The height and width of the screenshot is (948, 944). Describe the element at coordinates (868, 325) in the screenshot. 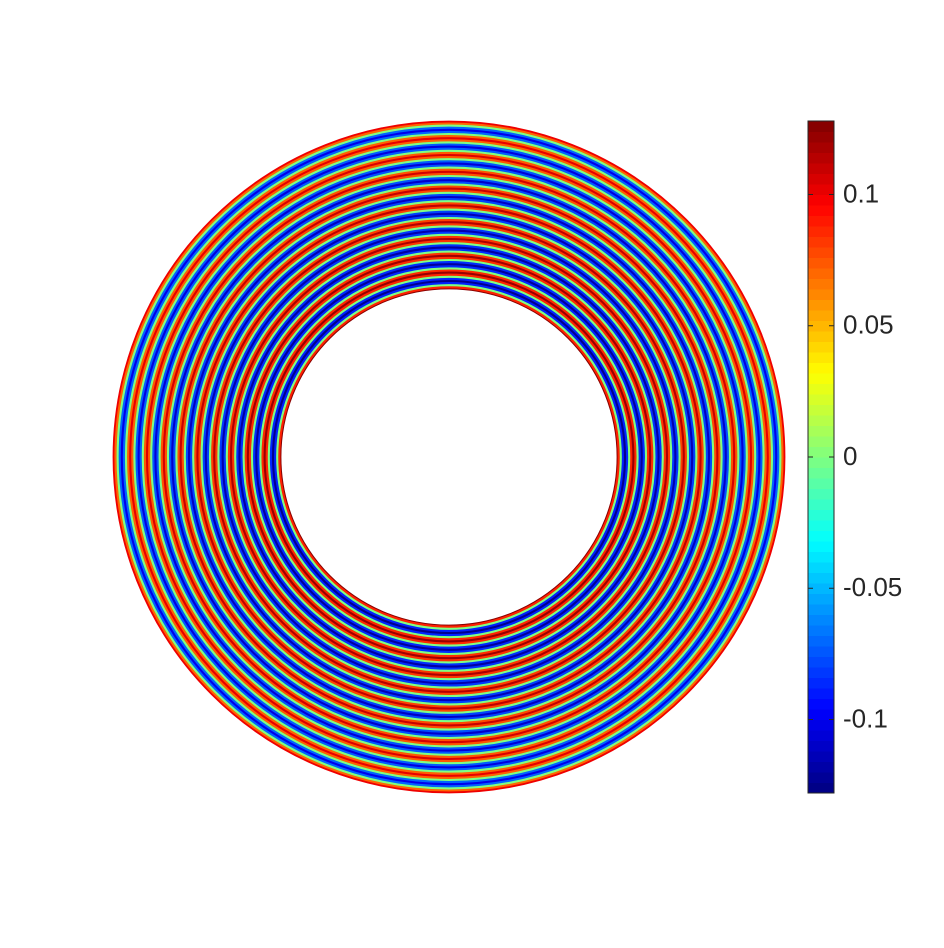

I see `colorbar-tick-label: 0.05` at that location.